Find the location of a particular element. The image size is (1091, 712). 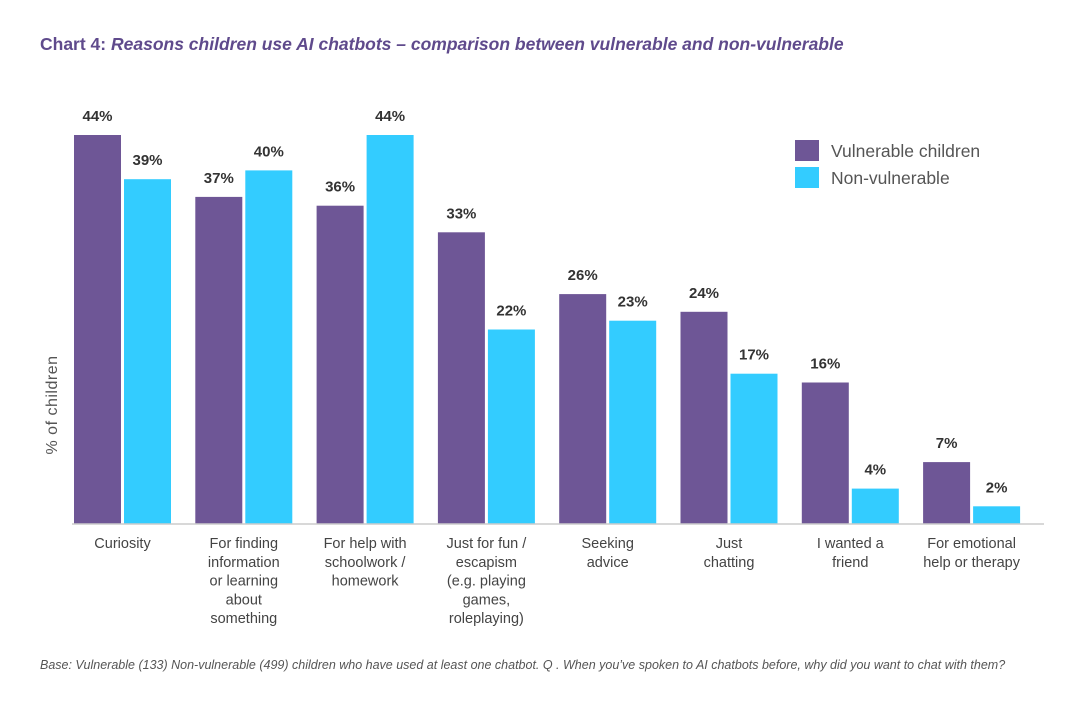

value-label-vulnerable-1: 37% is located at coordinates (219, 178).